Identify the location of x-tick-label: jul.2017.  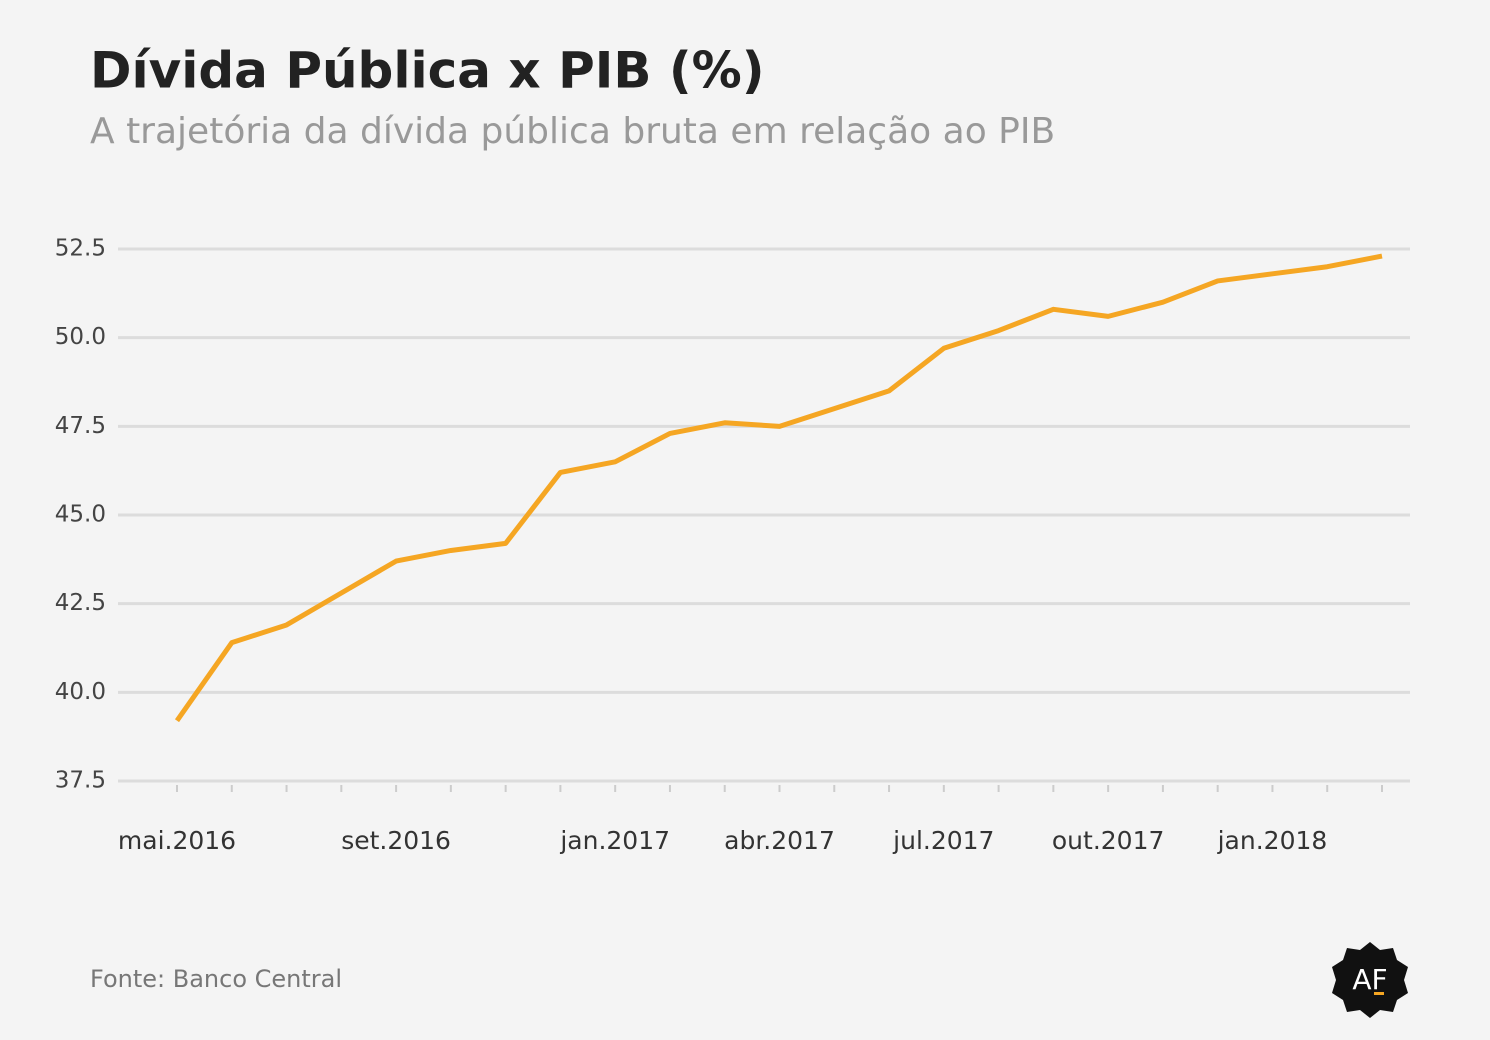
(943, 840).